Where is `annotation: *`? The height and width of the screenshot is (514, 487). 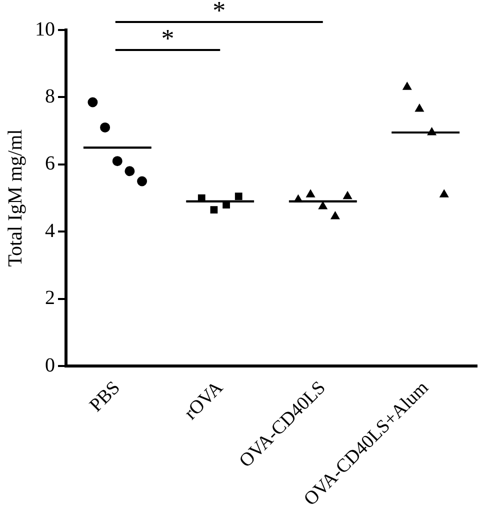 annotation: * is located at coordinates (167, 38).